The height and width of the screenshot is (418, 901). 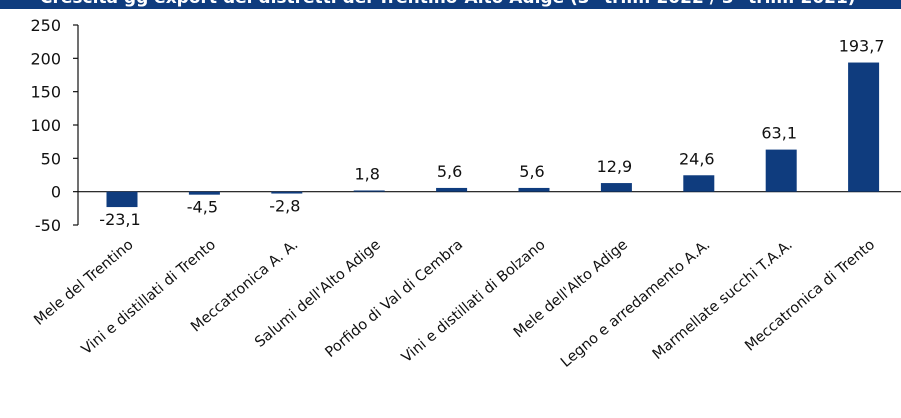 I want to click on y-tick-label: 100, so click(x=45, y=125).